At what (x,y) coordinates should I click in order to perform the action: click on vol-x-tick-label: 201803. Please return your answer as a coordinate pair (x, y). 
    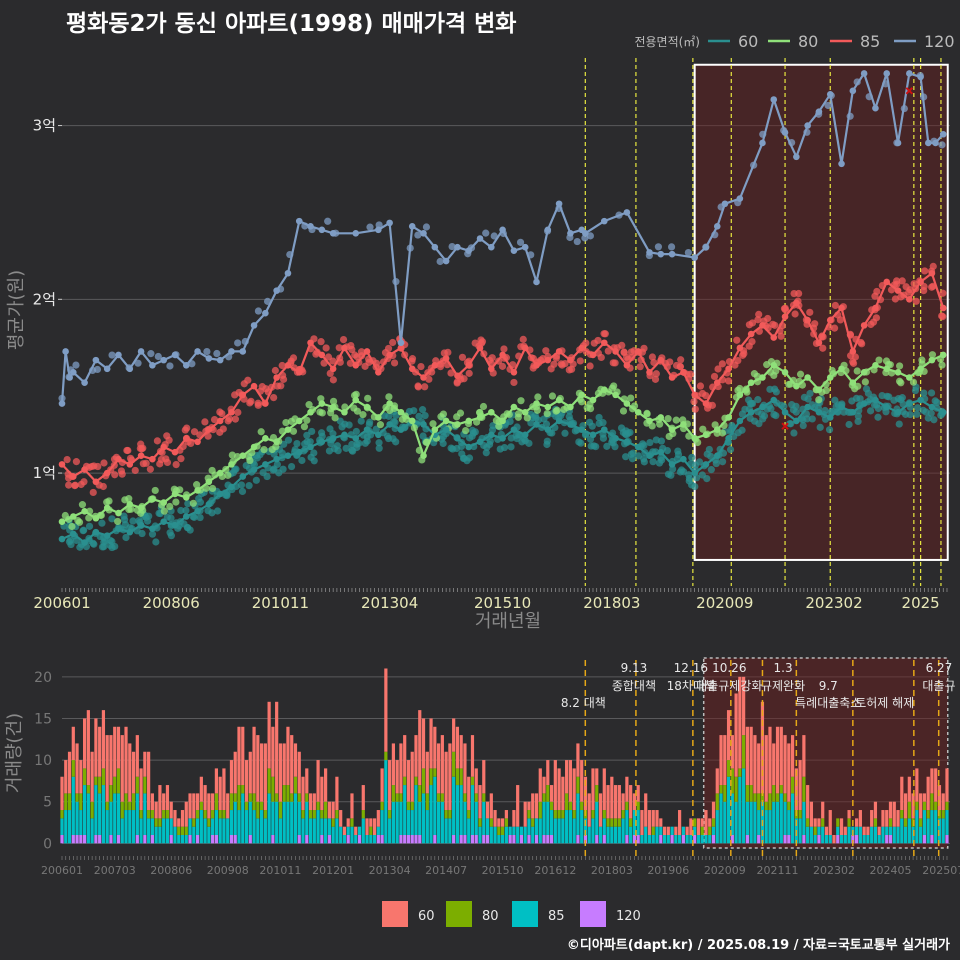
    Looking at the image, I should click on (612, 870).